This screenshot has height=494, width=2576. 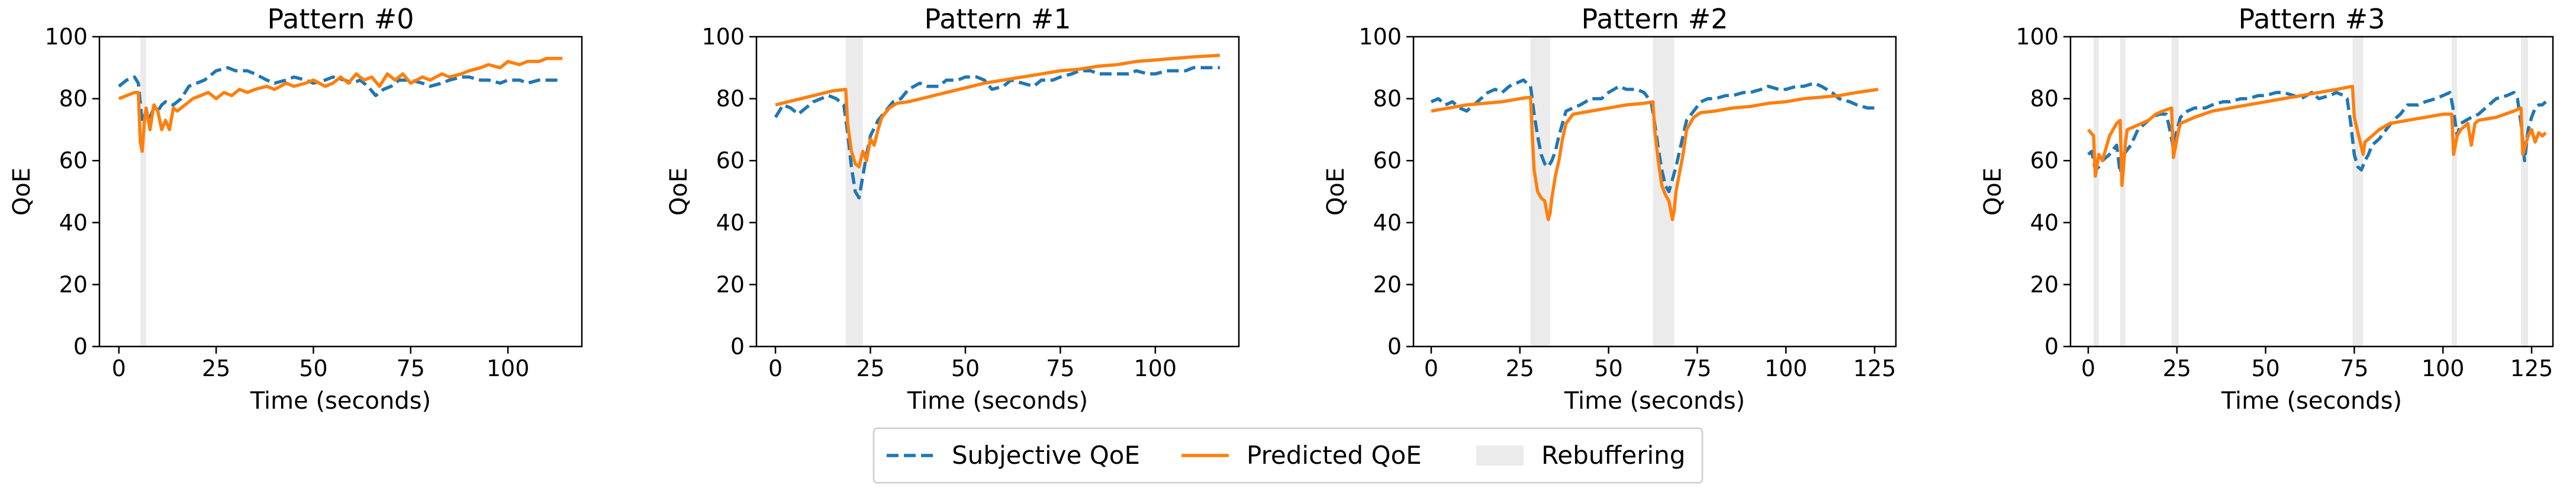 I want to click on y-tick-label-0-2: 40, so click(x=73, y=223).